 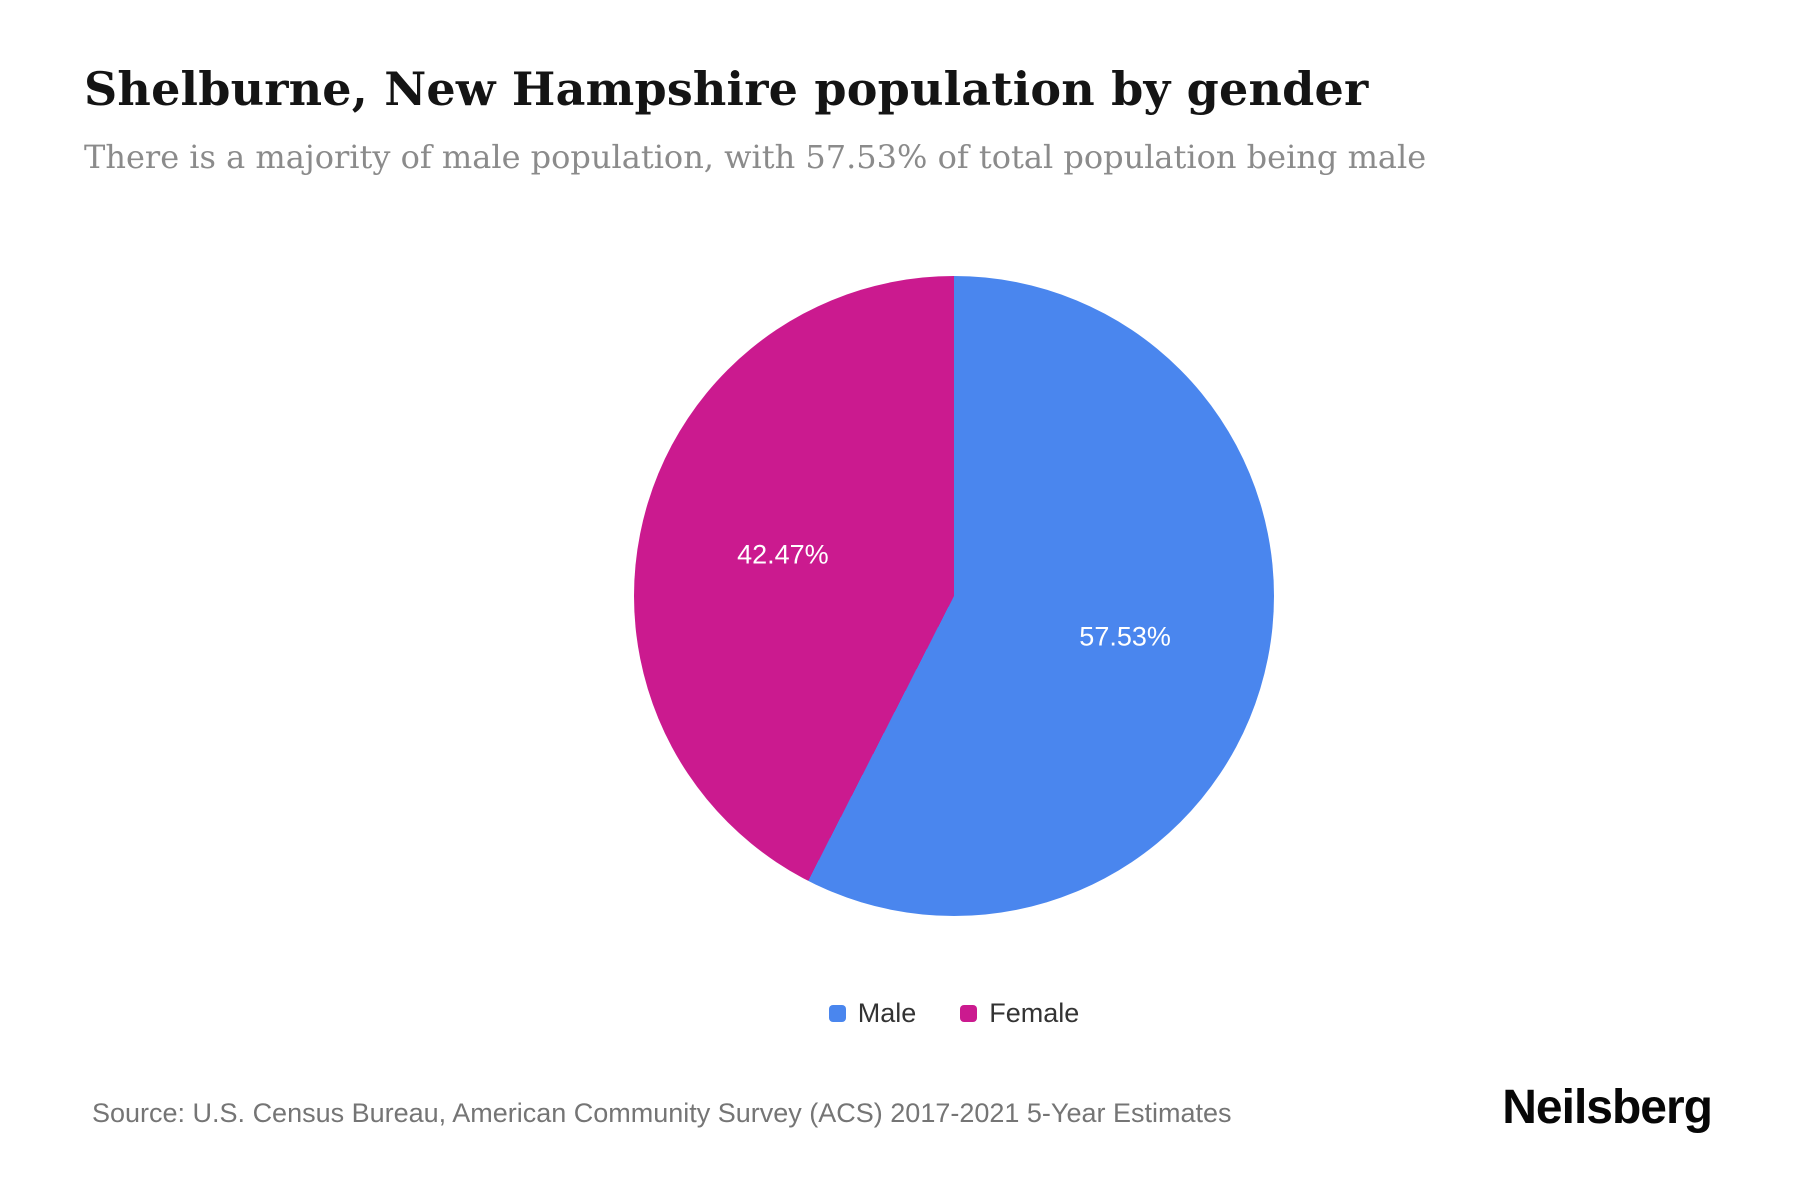 What do you see at coordinates (1125, 636) in the screenshot?
I see `pie-slice-label: 57.53%` at bounding box center [1125, 636].